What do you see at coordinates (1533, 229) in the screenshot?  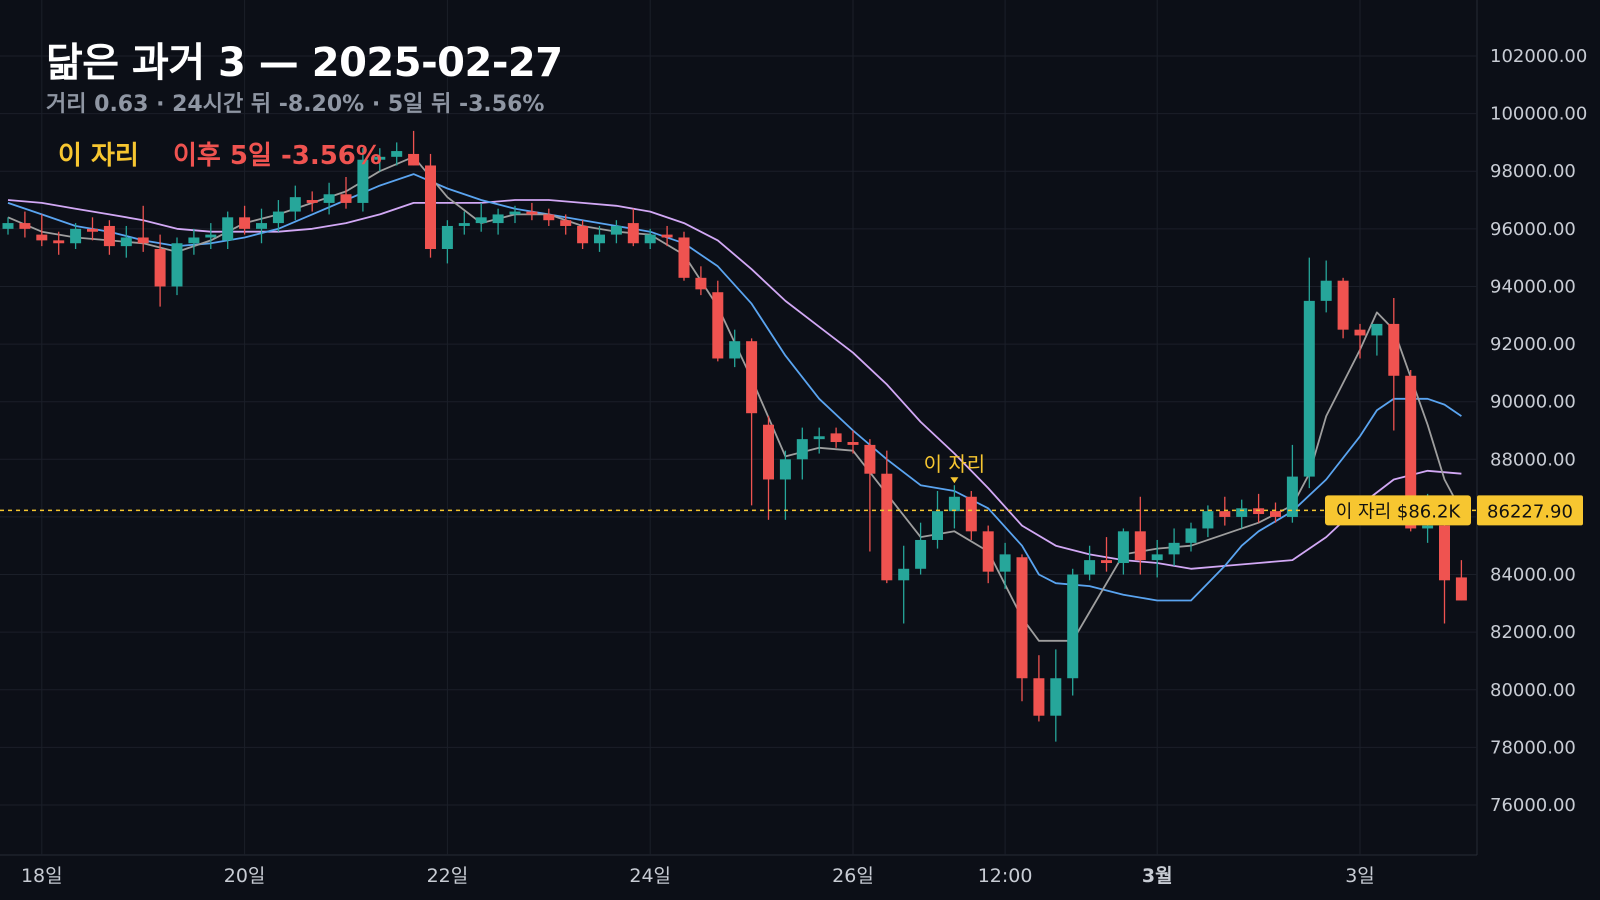 I see `price-tick-label: 96000.00` at bounding box center [1533, 229].